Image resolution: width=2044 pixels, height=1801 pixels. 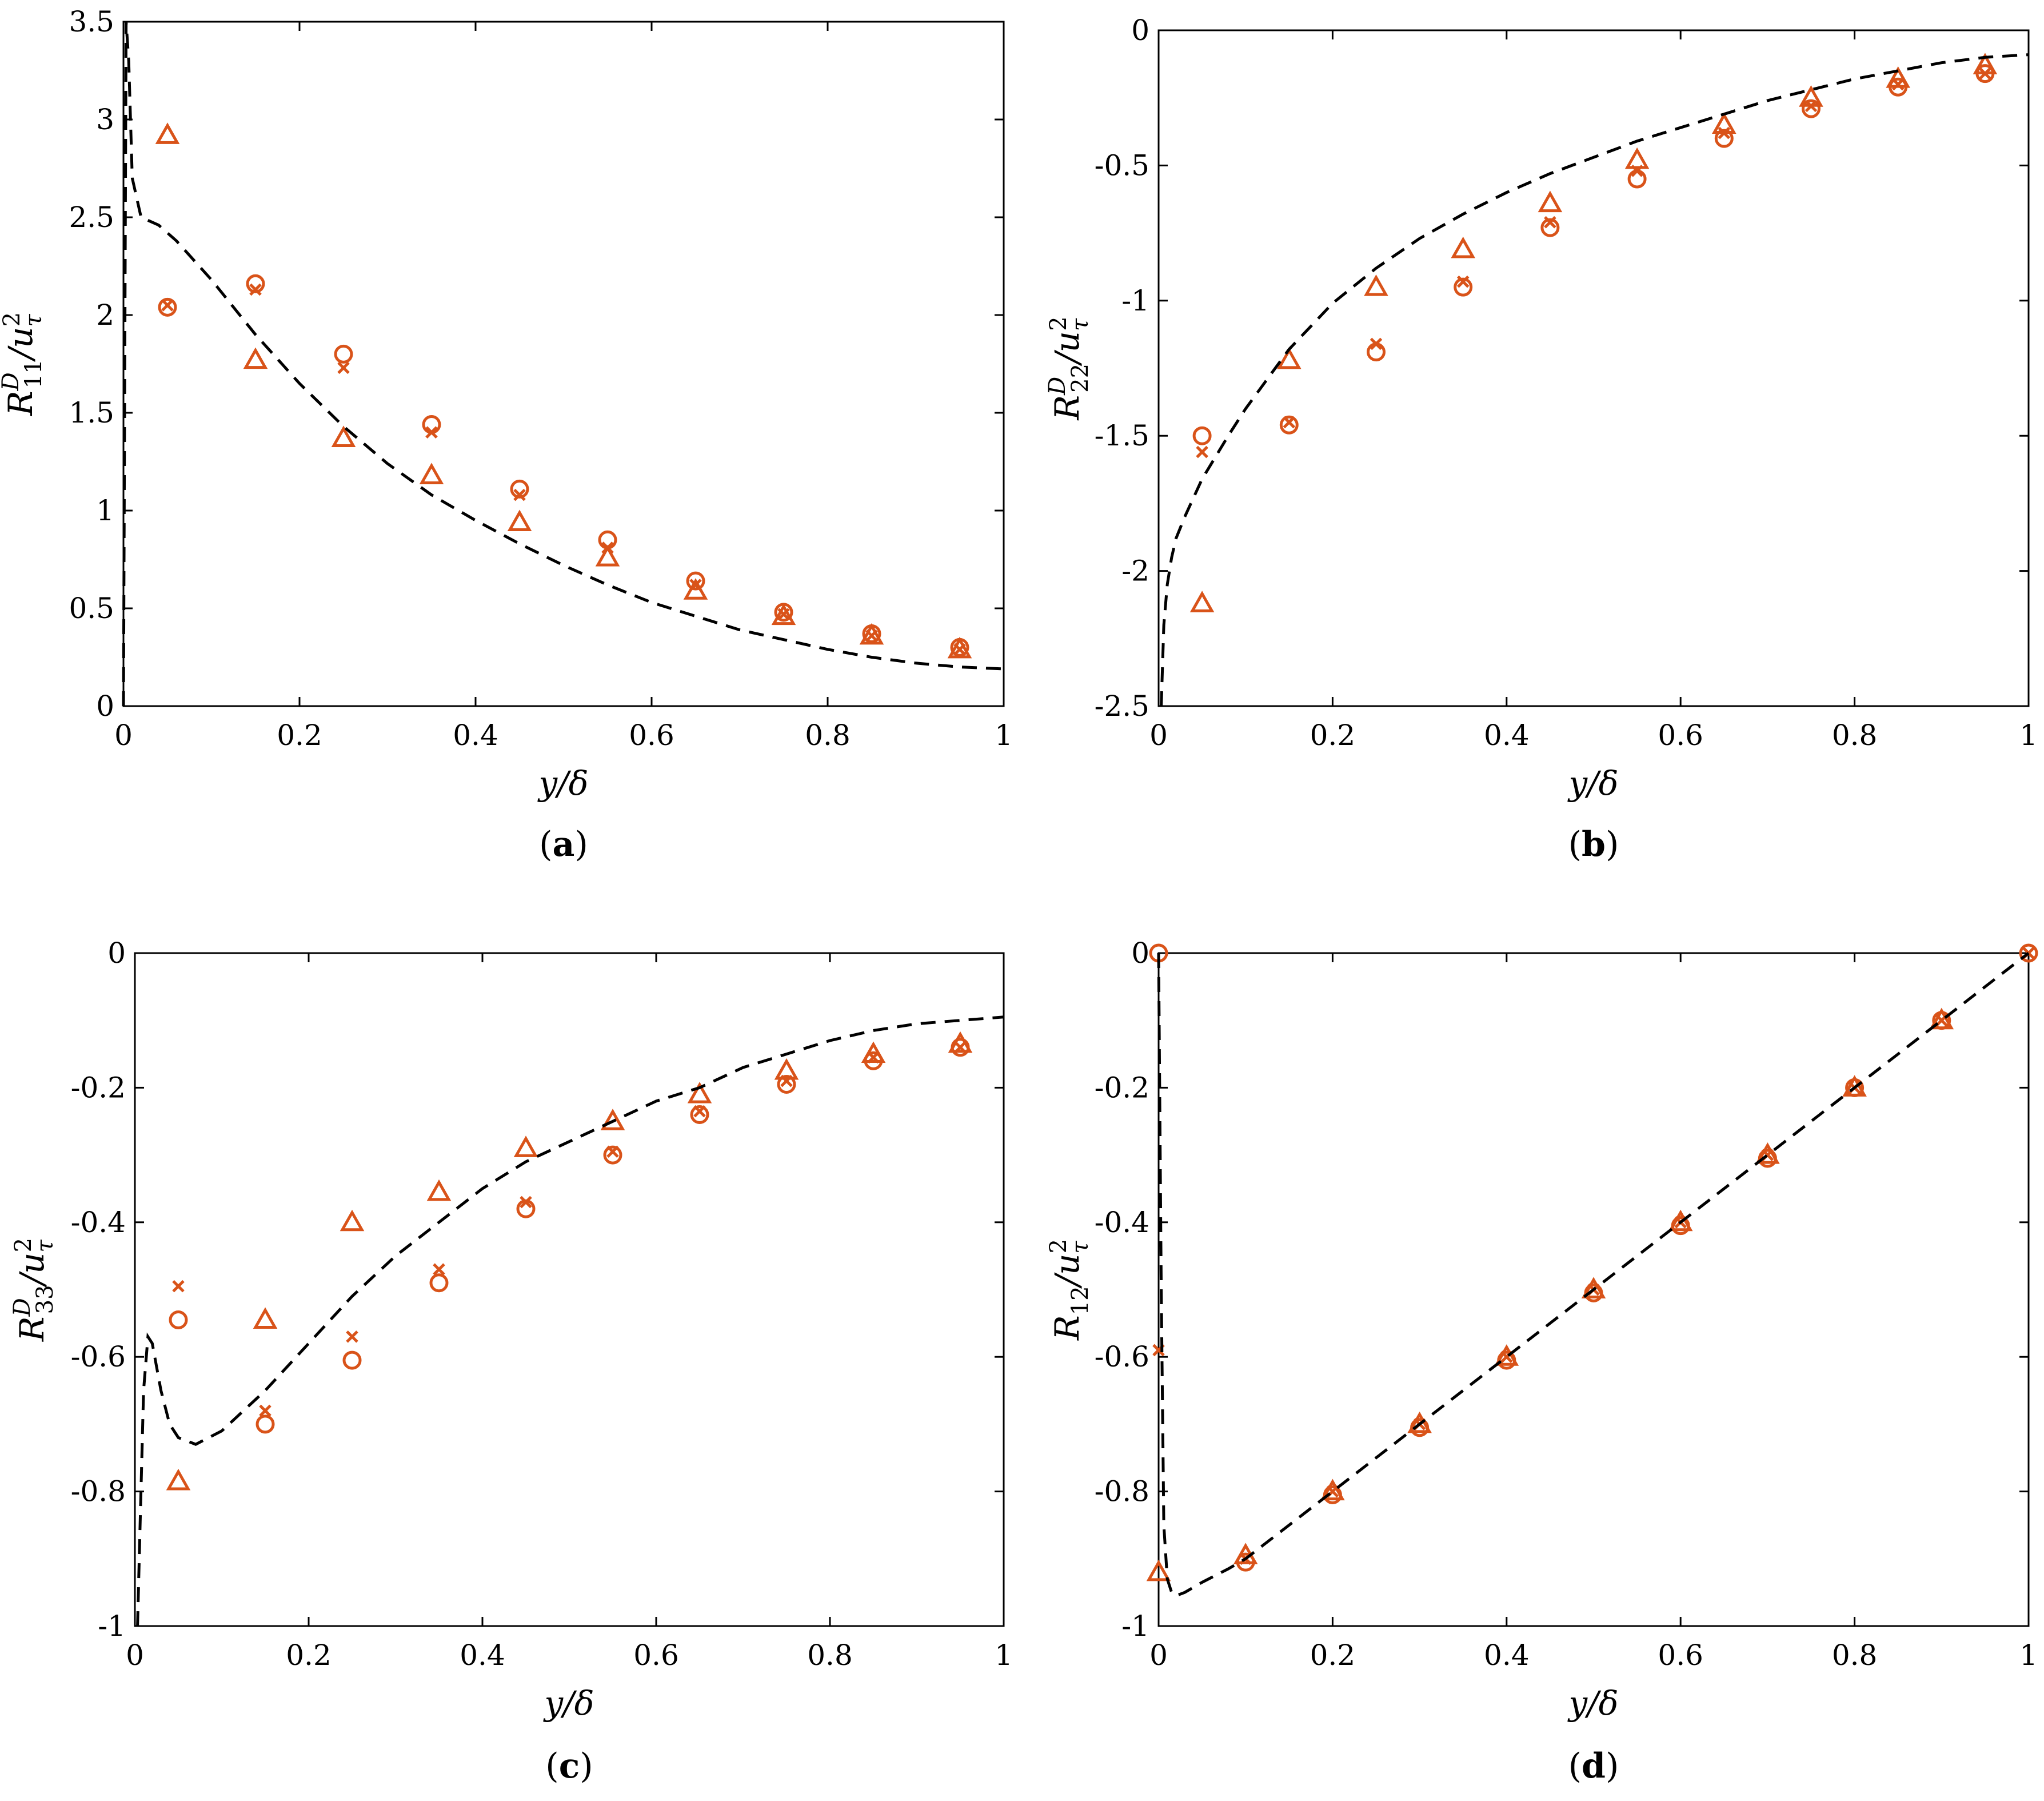 What do you see at coordinates (105, 315) in the screenshot?
I see `y-tick-label: 2` at bounding box center [105, 315].